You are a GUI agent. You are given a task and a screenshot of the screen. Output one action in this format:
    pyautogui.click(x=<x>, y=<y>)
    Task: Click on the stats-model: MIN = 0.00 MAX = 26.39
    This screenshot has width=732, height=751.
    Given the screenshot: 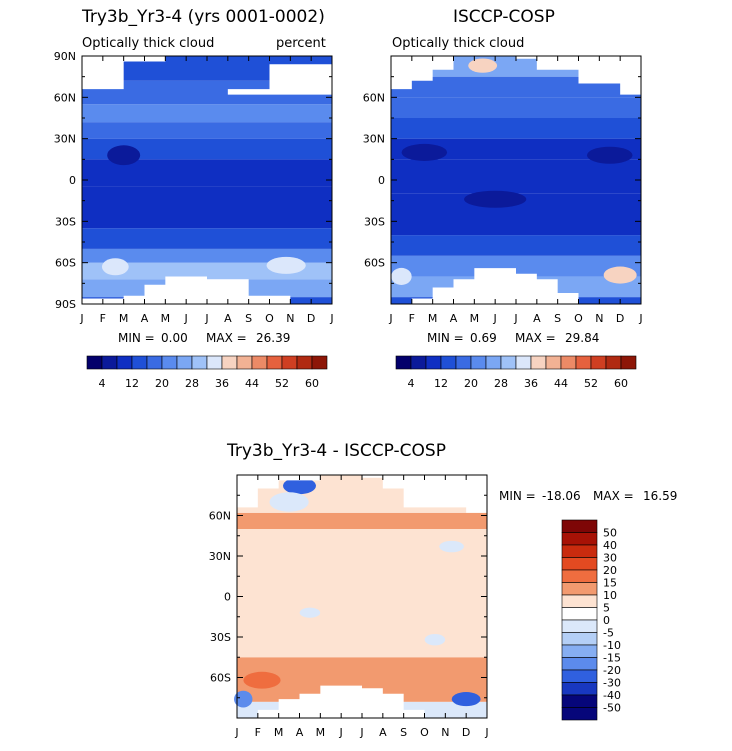 What is the action you would take?
    pyautogui.click(x=204, y=338)
    